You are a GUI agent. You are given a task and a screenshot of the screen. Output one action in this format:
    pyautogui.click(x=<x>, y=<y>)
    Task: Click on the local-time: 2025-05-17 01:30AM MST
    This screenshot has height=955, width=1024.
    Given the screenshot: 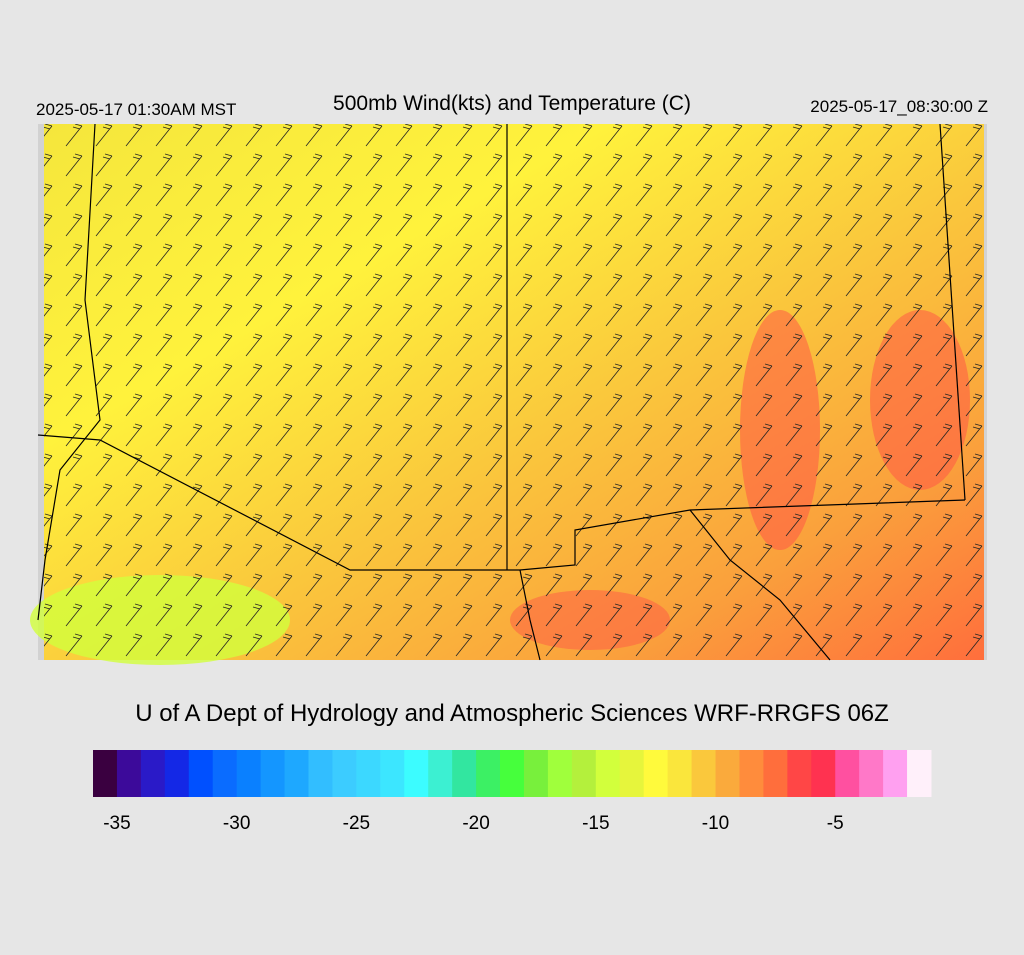 What is the action you would take?
    pyautogui.click(x=136, y=109)
    